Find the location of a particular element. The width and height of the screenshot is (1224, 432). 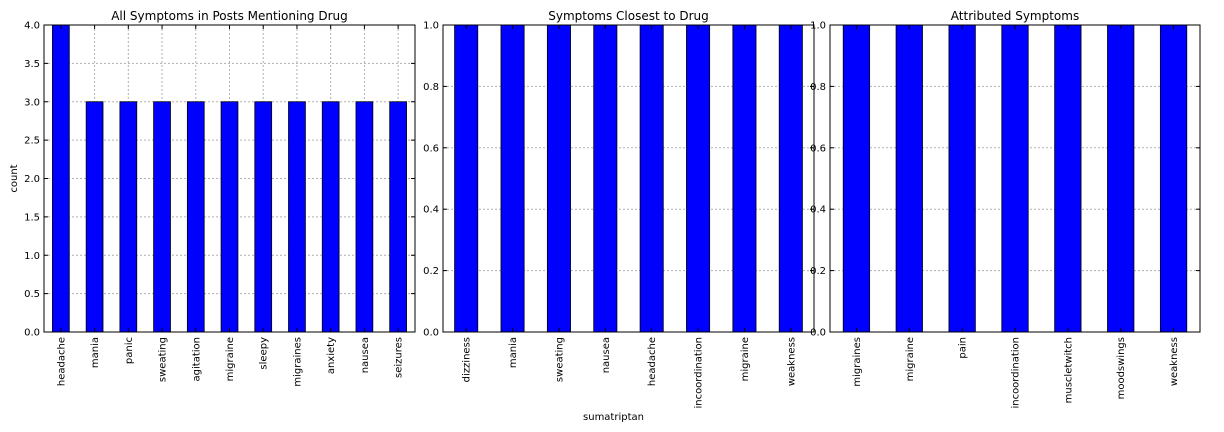

x-tick-label-agitation: agitation is located at coordinates (196, 359).